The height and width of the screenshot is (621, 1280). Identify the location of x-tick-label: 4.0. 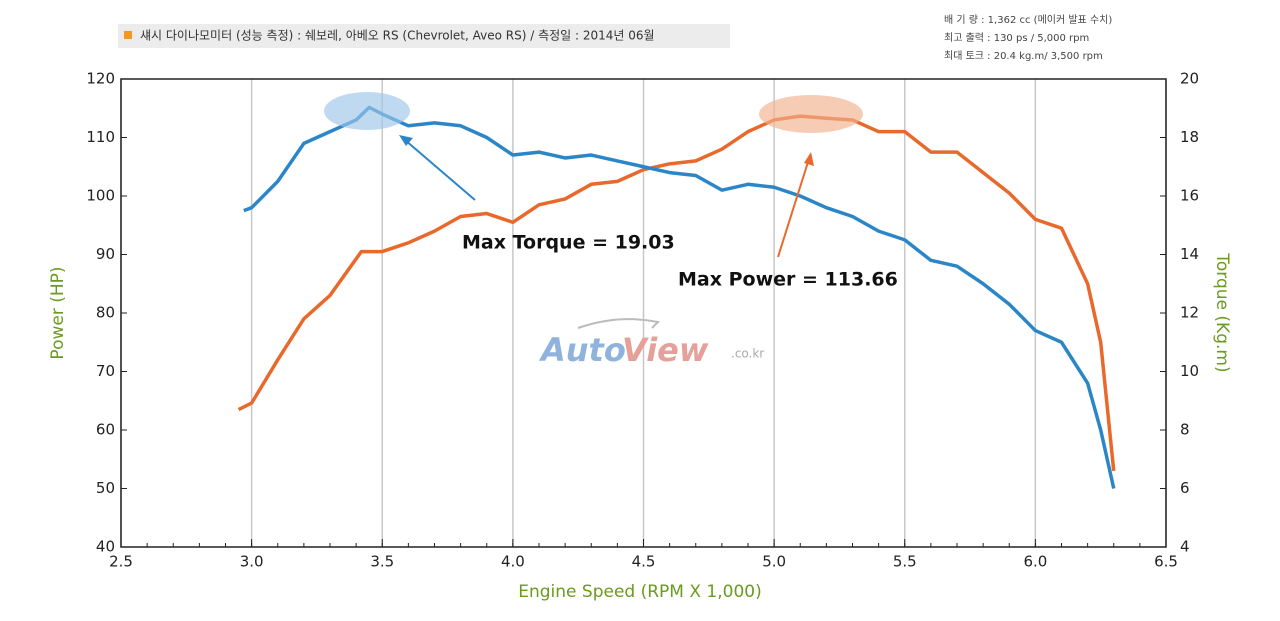
(513, 562).